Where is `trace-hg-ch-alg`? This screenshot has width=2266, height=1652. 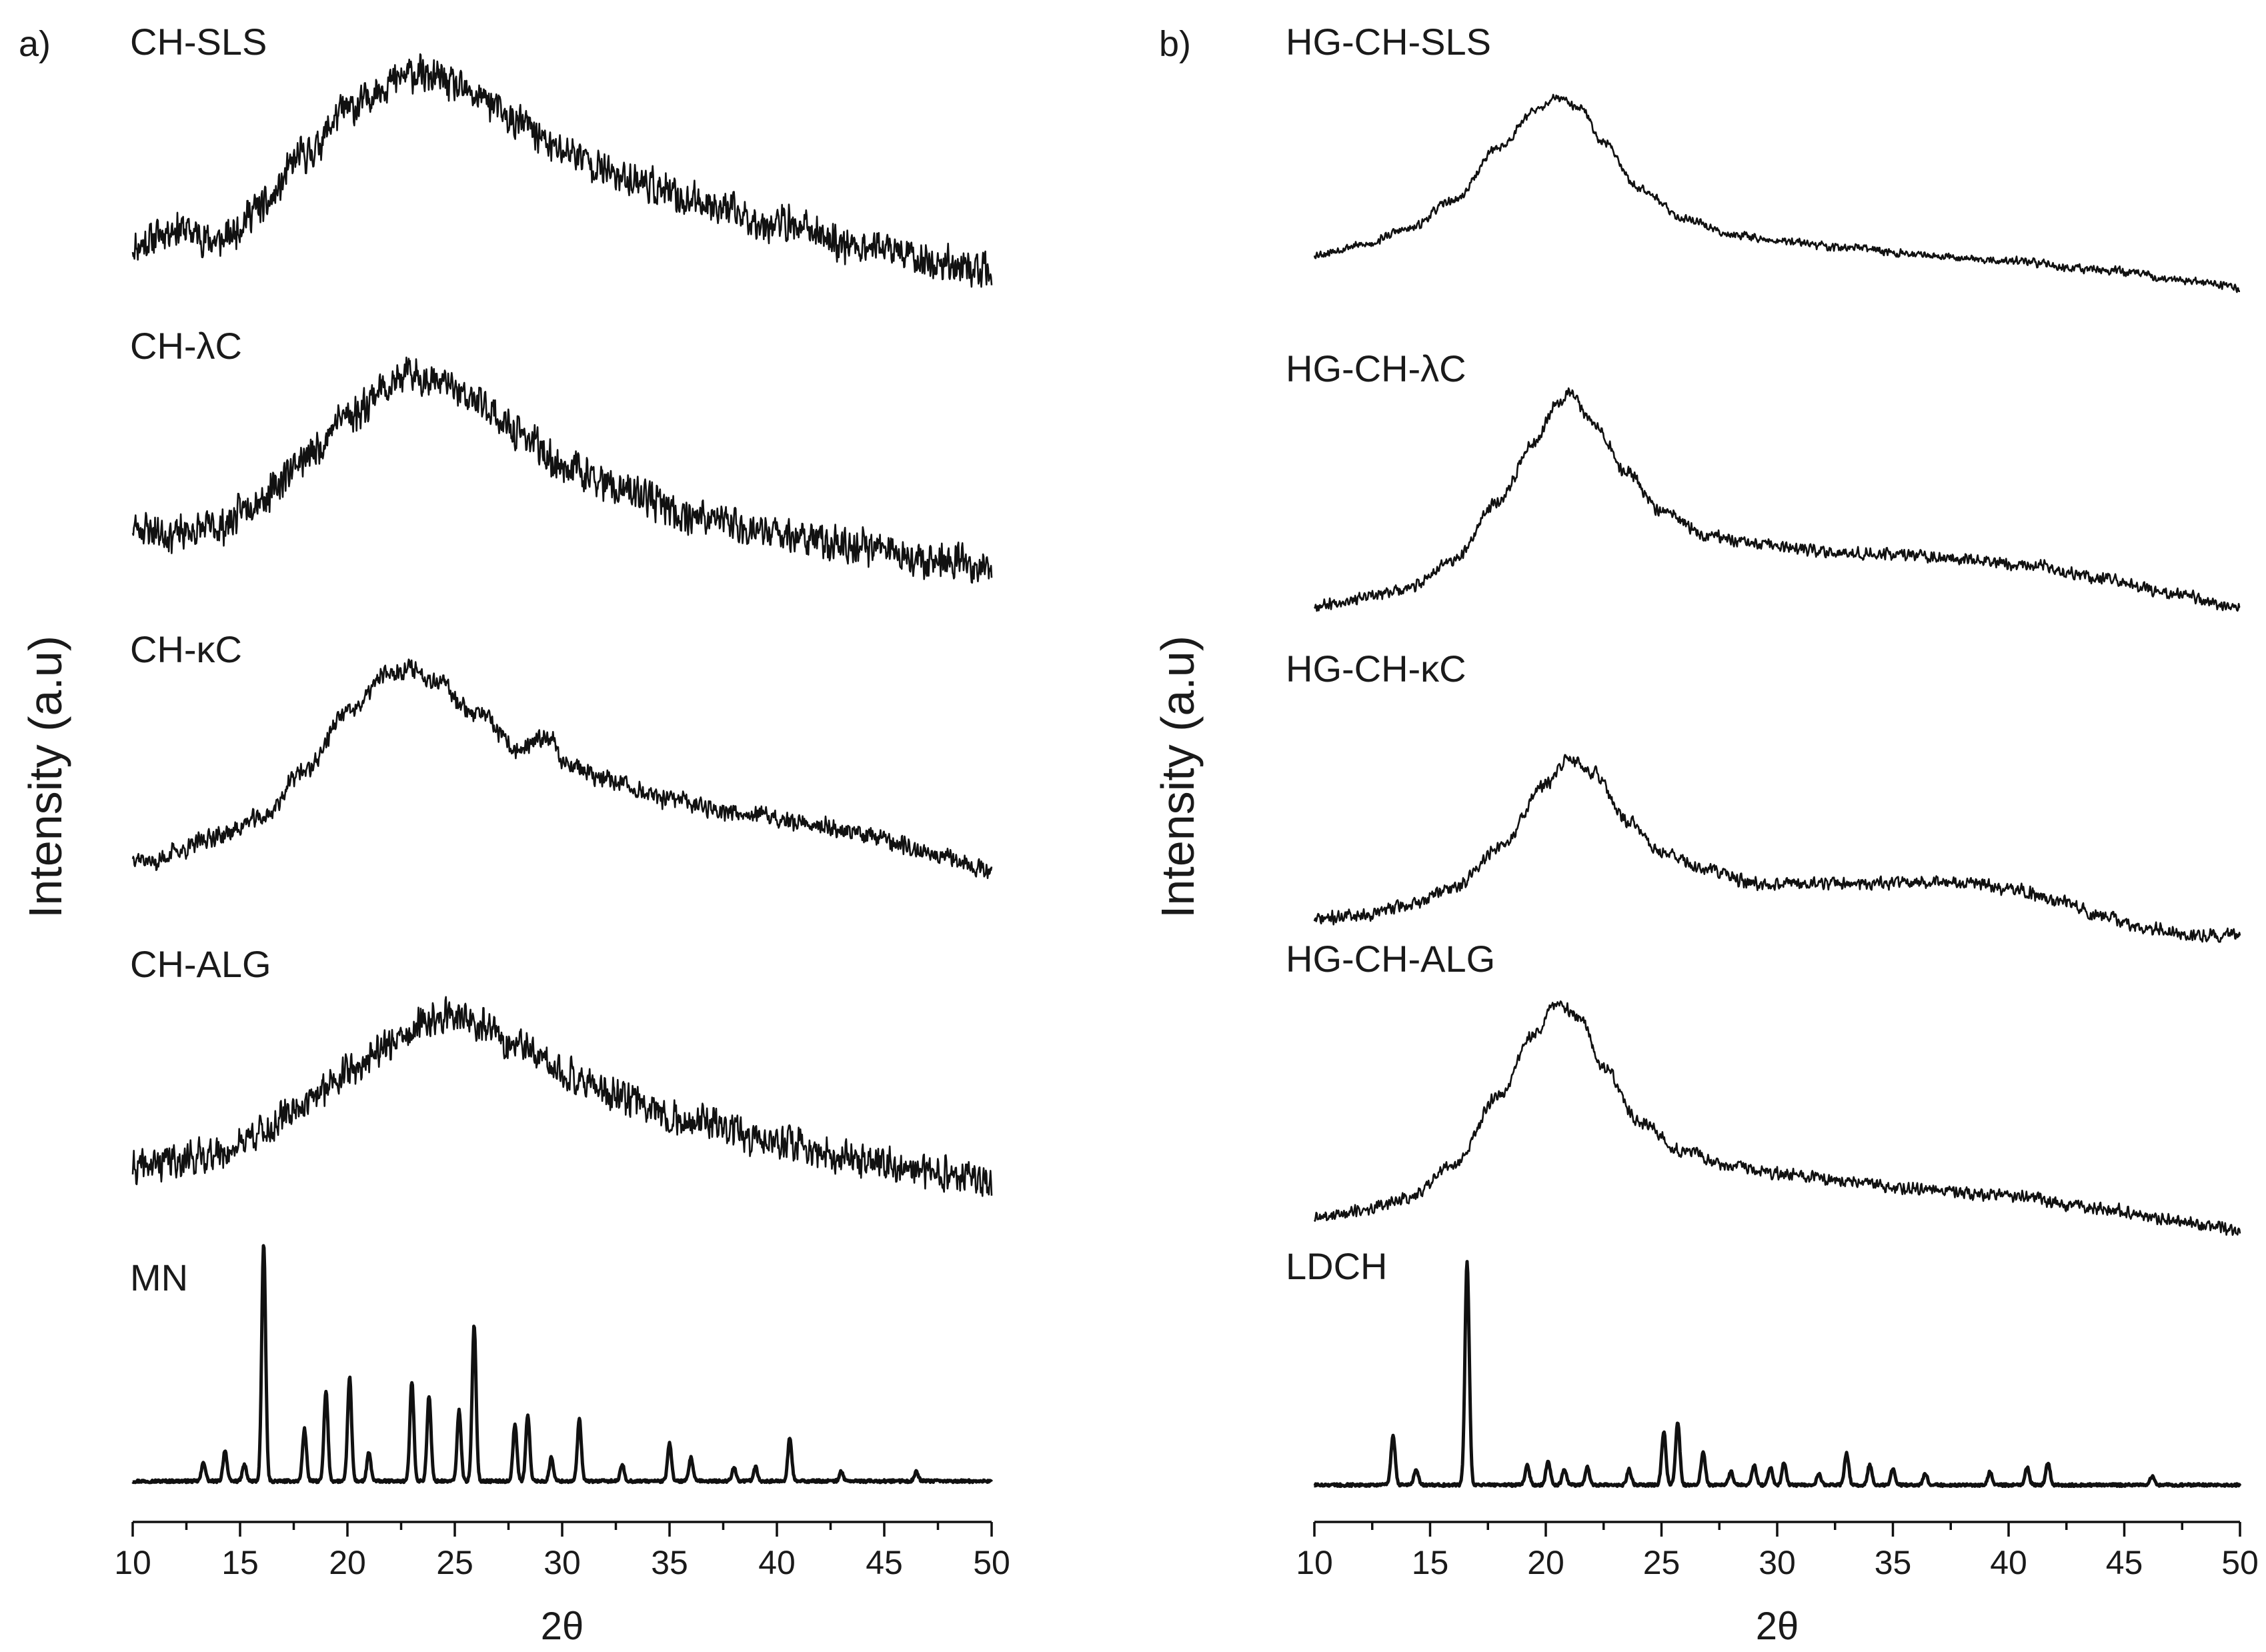
trace-hg-ch-alg is located at coordinates (1777, 1118).